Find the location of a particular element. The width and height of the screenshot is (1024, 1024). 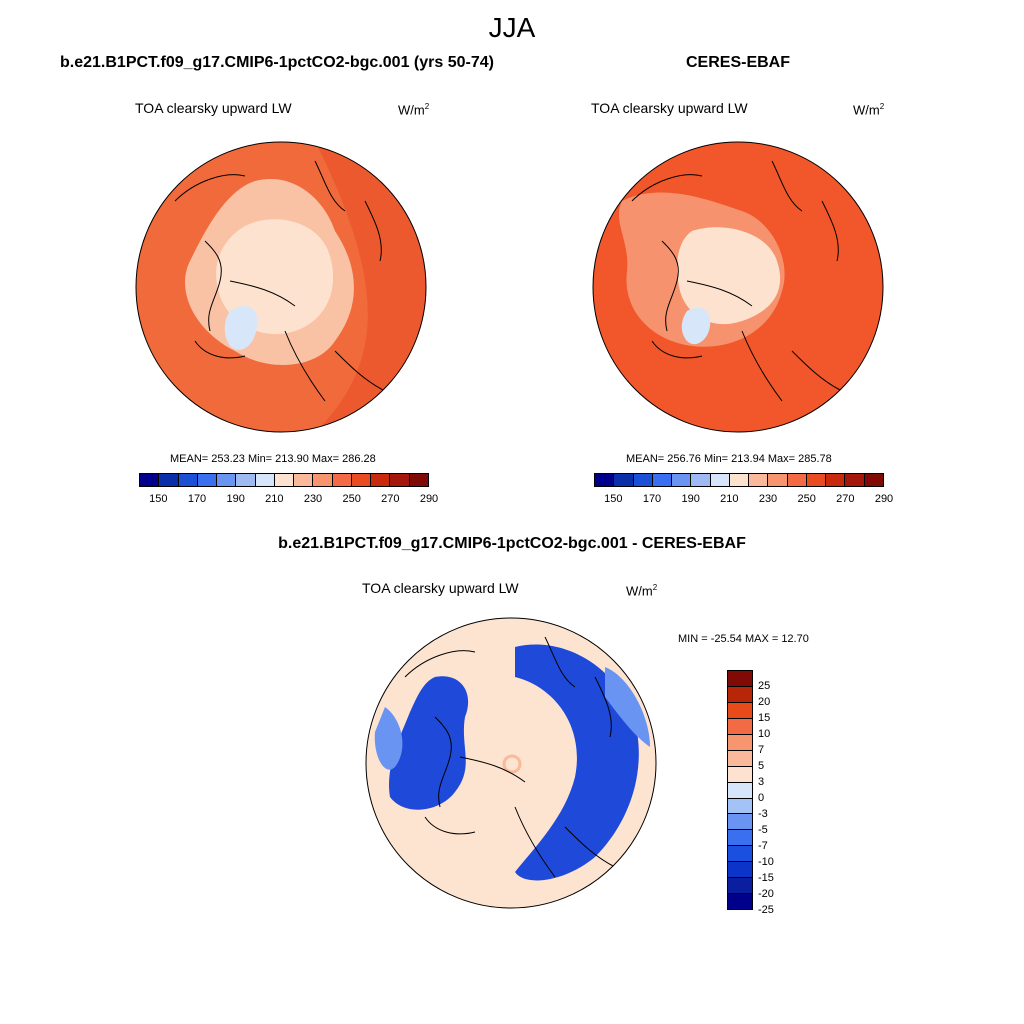

obs-unit-label: W/m2 is located at coordinates (869, 110).